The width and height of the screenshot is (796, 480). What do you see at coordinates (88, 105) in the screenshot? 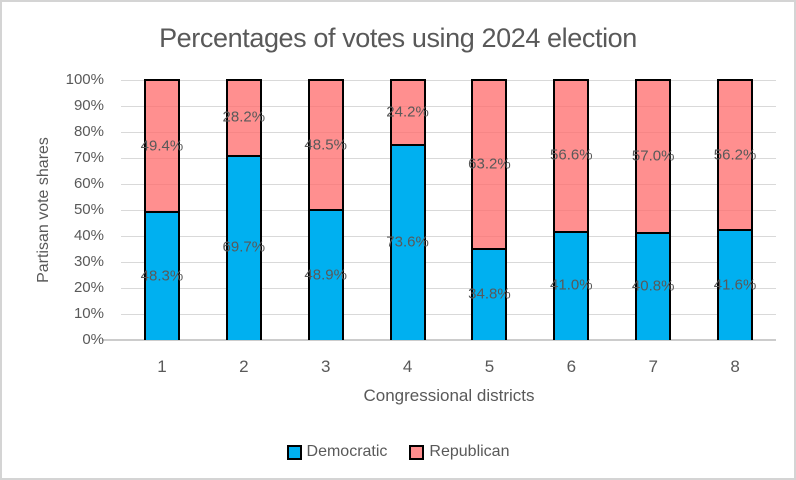
I see `y-tick-label: 90%` at bounding box center [88, 105].